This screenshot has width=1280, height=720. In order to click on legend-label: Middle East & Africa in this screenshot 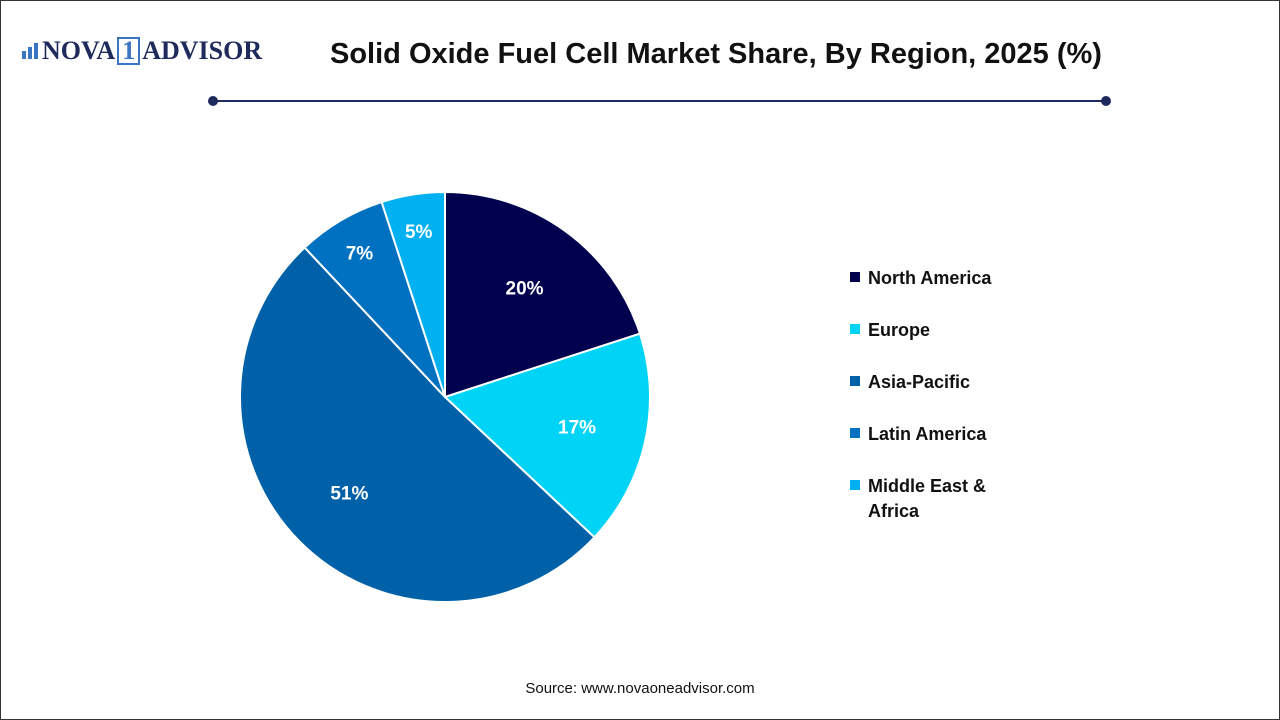, I will do `click(927, 498)`.